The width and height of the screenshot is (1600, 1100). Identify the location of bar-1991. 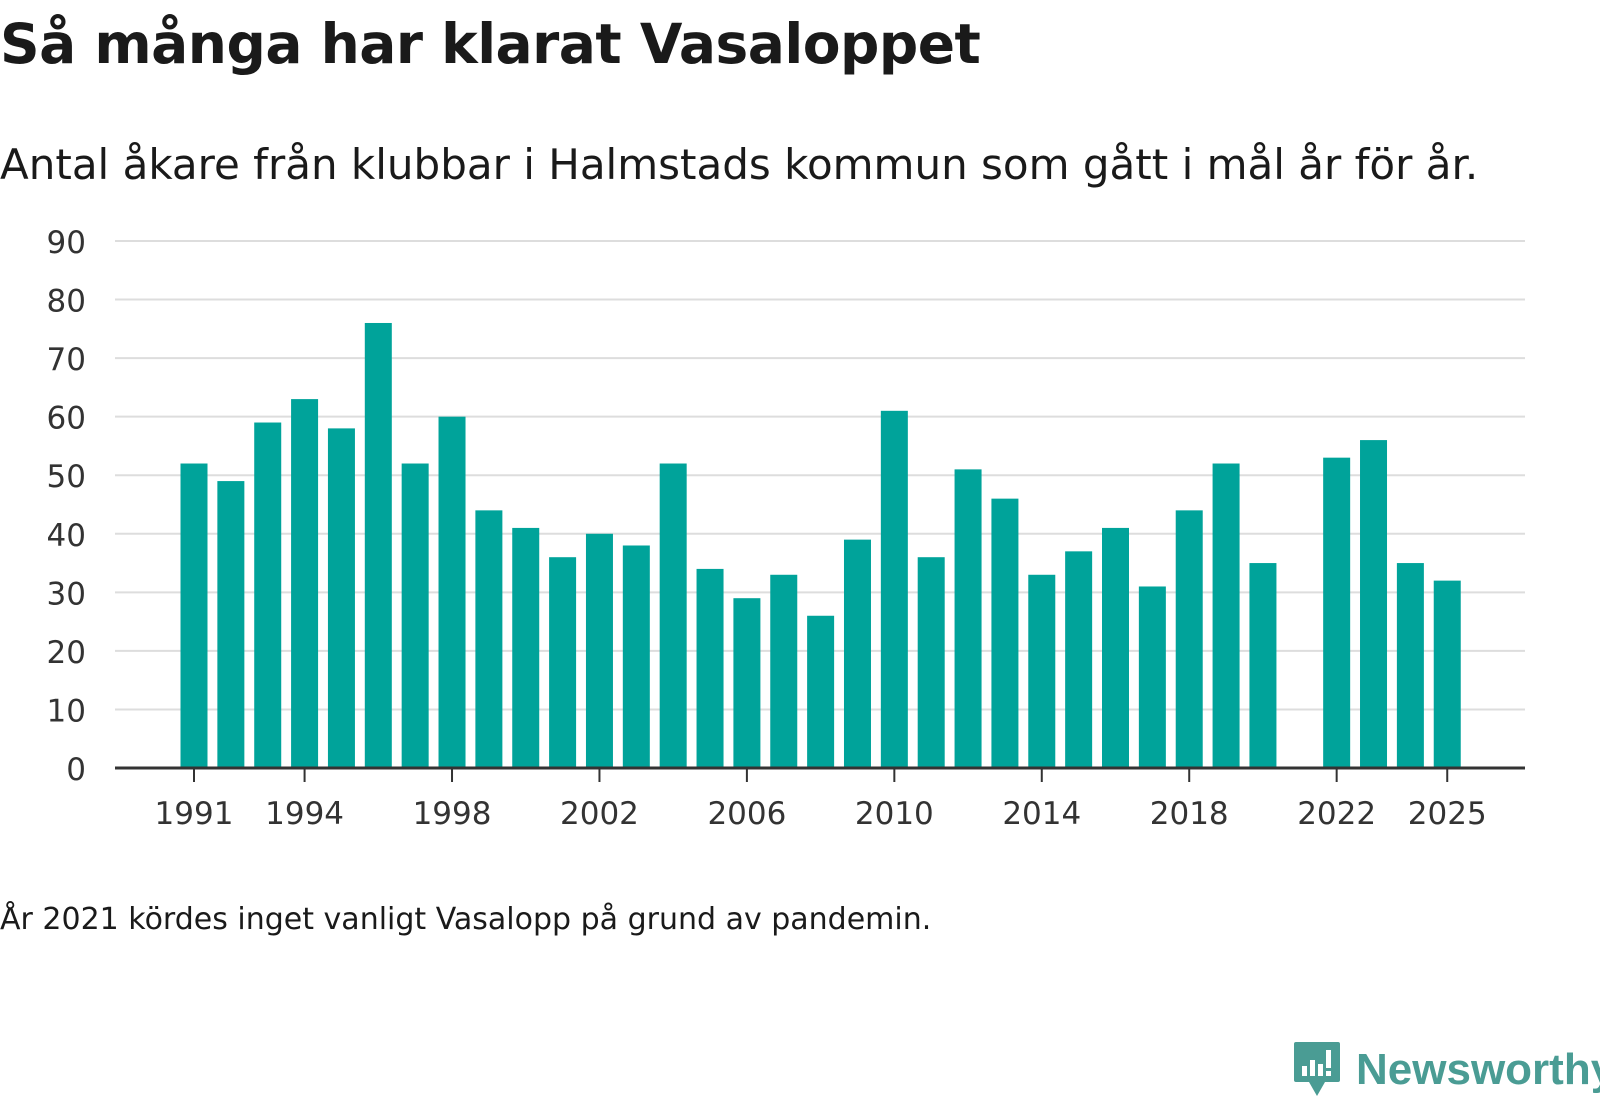
(194, 615).